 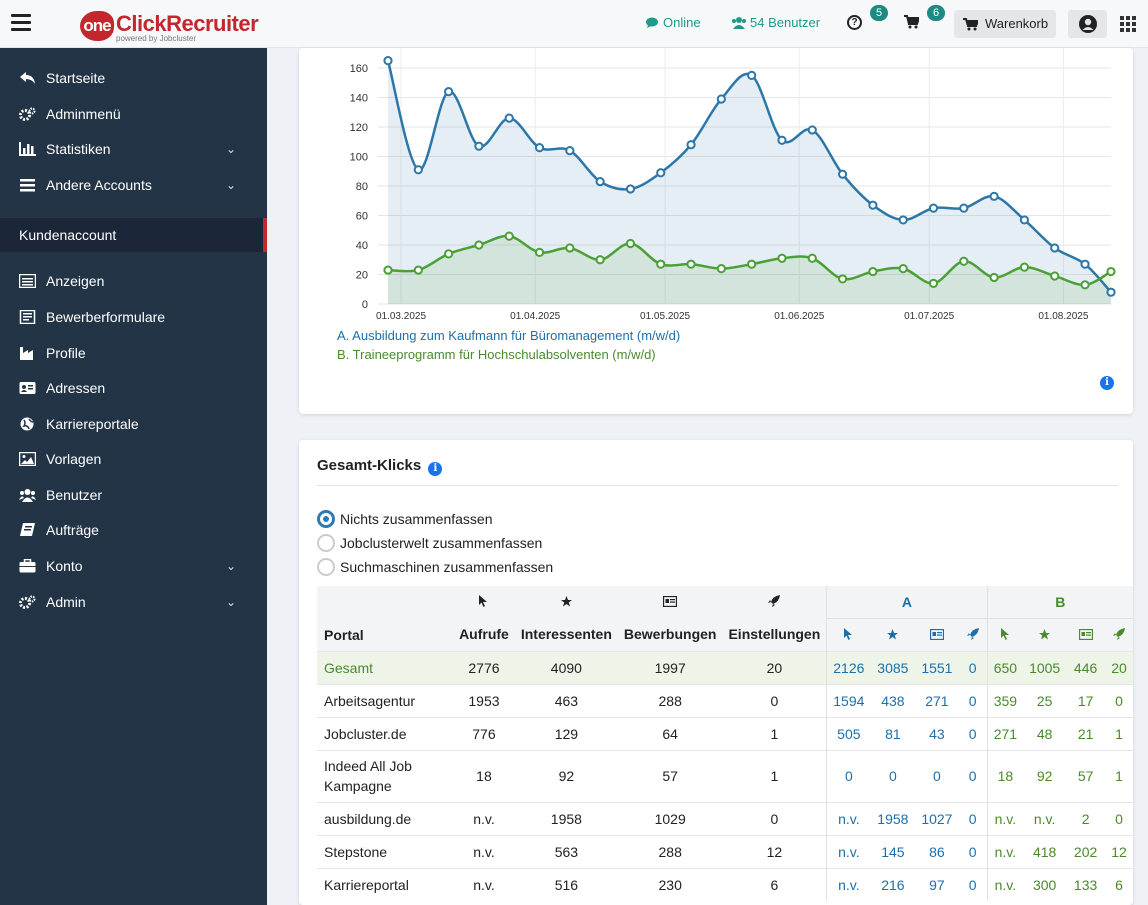 What do you see at coordinates (133, 281) in the screenshot?
I see `sidebar-item-anzeigen: Anzeigen` at bounding box center [133, 281].